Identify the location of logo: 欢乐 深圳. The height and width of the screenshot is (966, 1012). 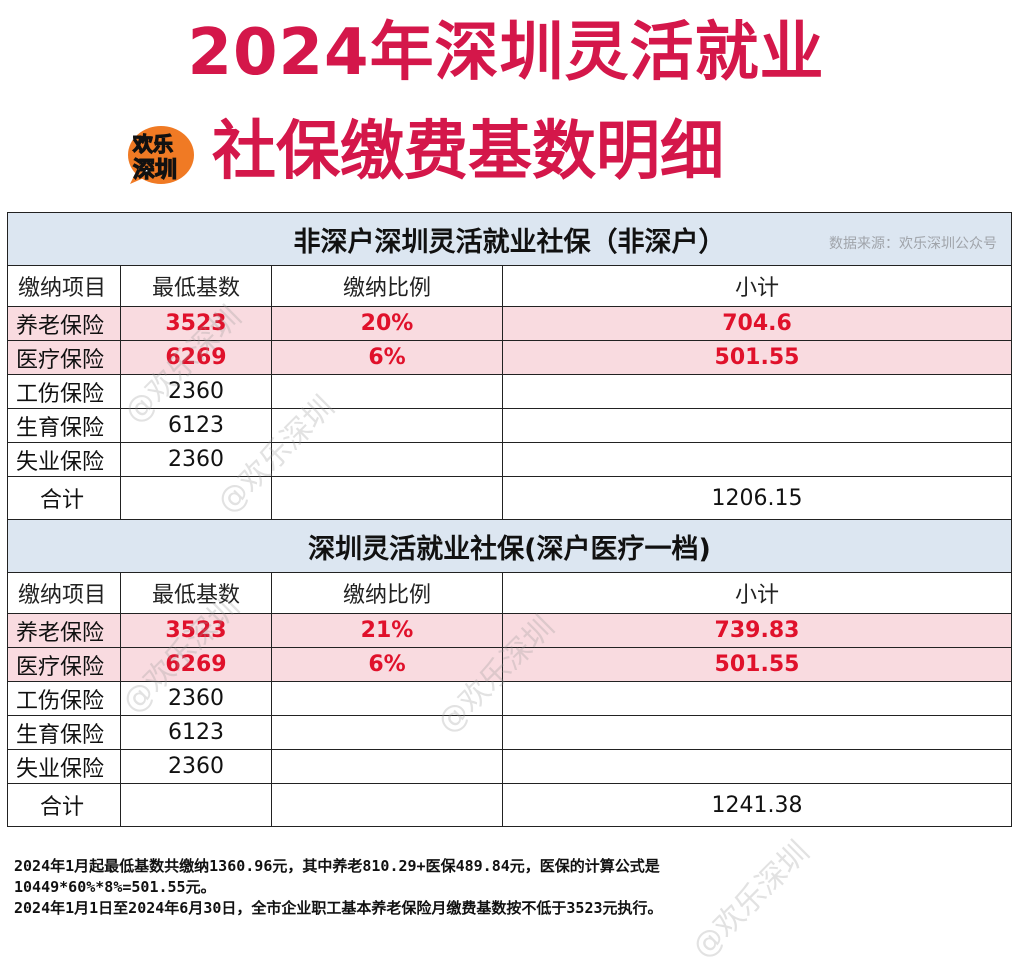
(161, 155).